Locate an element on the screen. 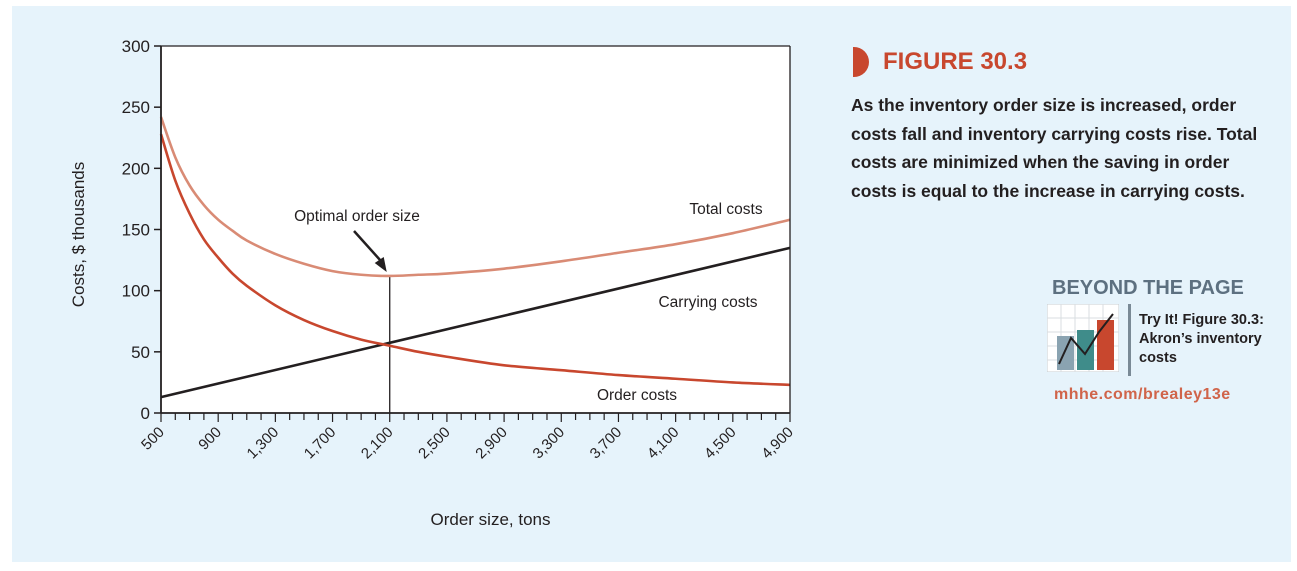  beyond-page-divider is located at coordinates (1129, 340).